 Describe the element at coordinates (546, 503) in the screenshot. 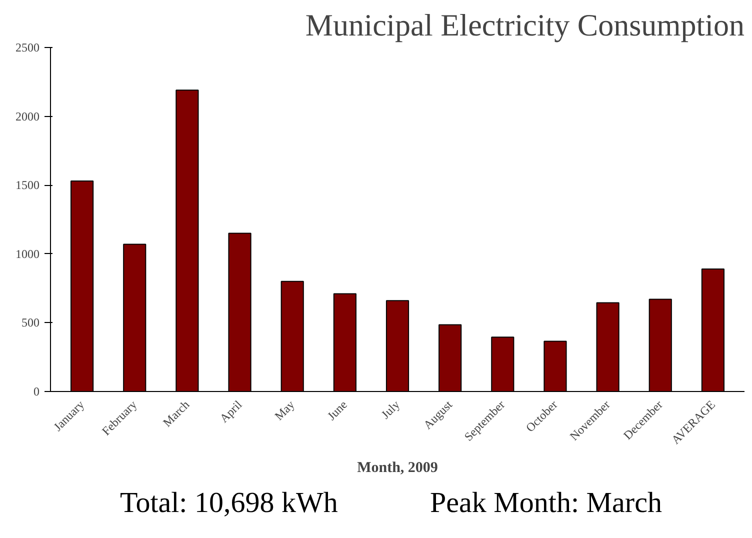

I see `text: Peak Month: March` at that location.